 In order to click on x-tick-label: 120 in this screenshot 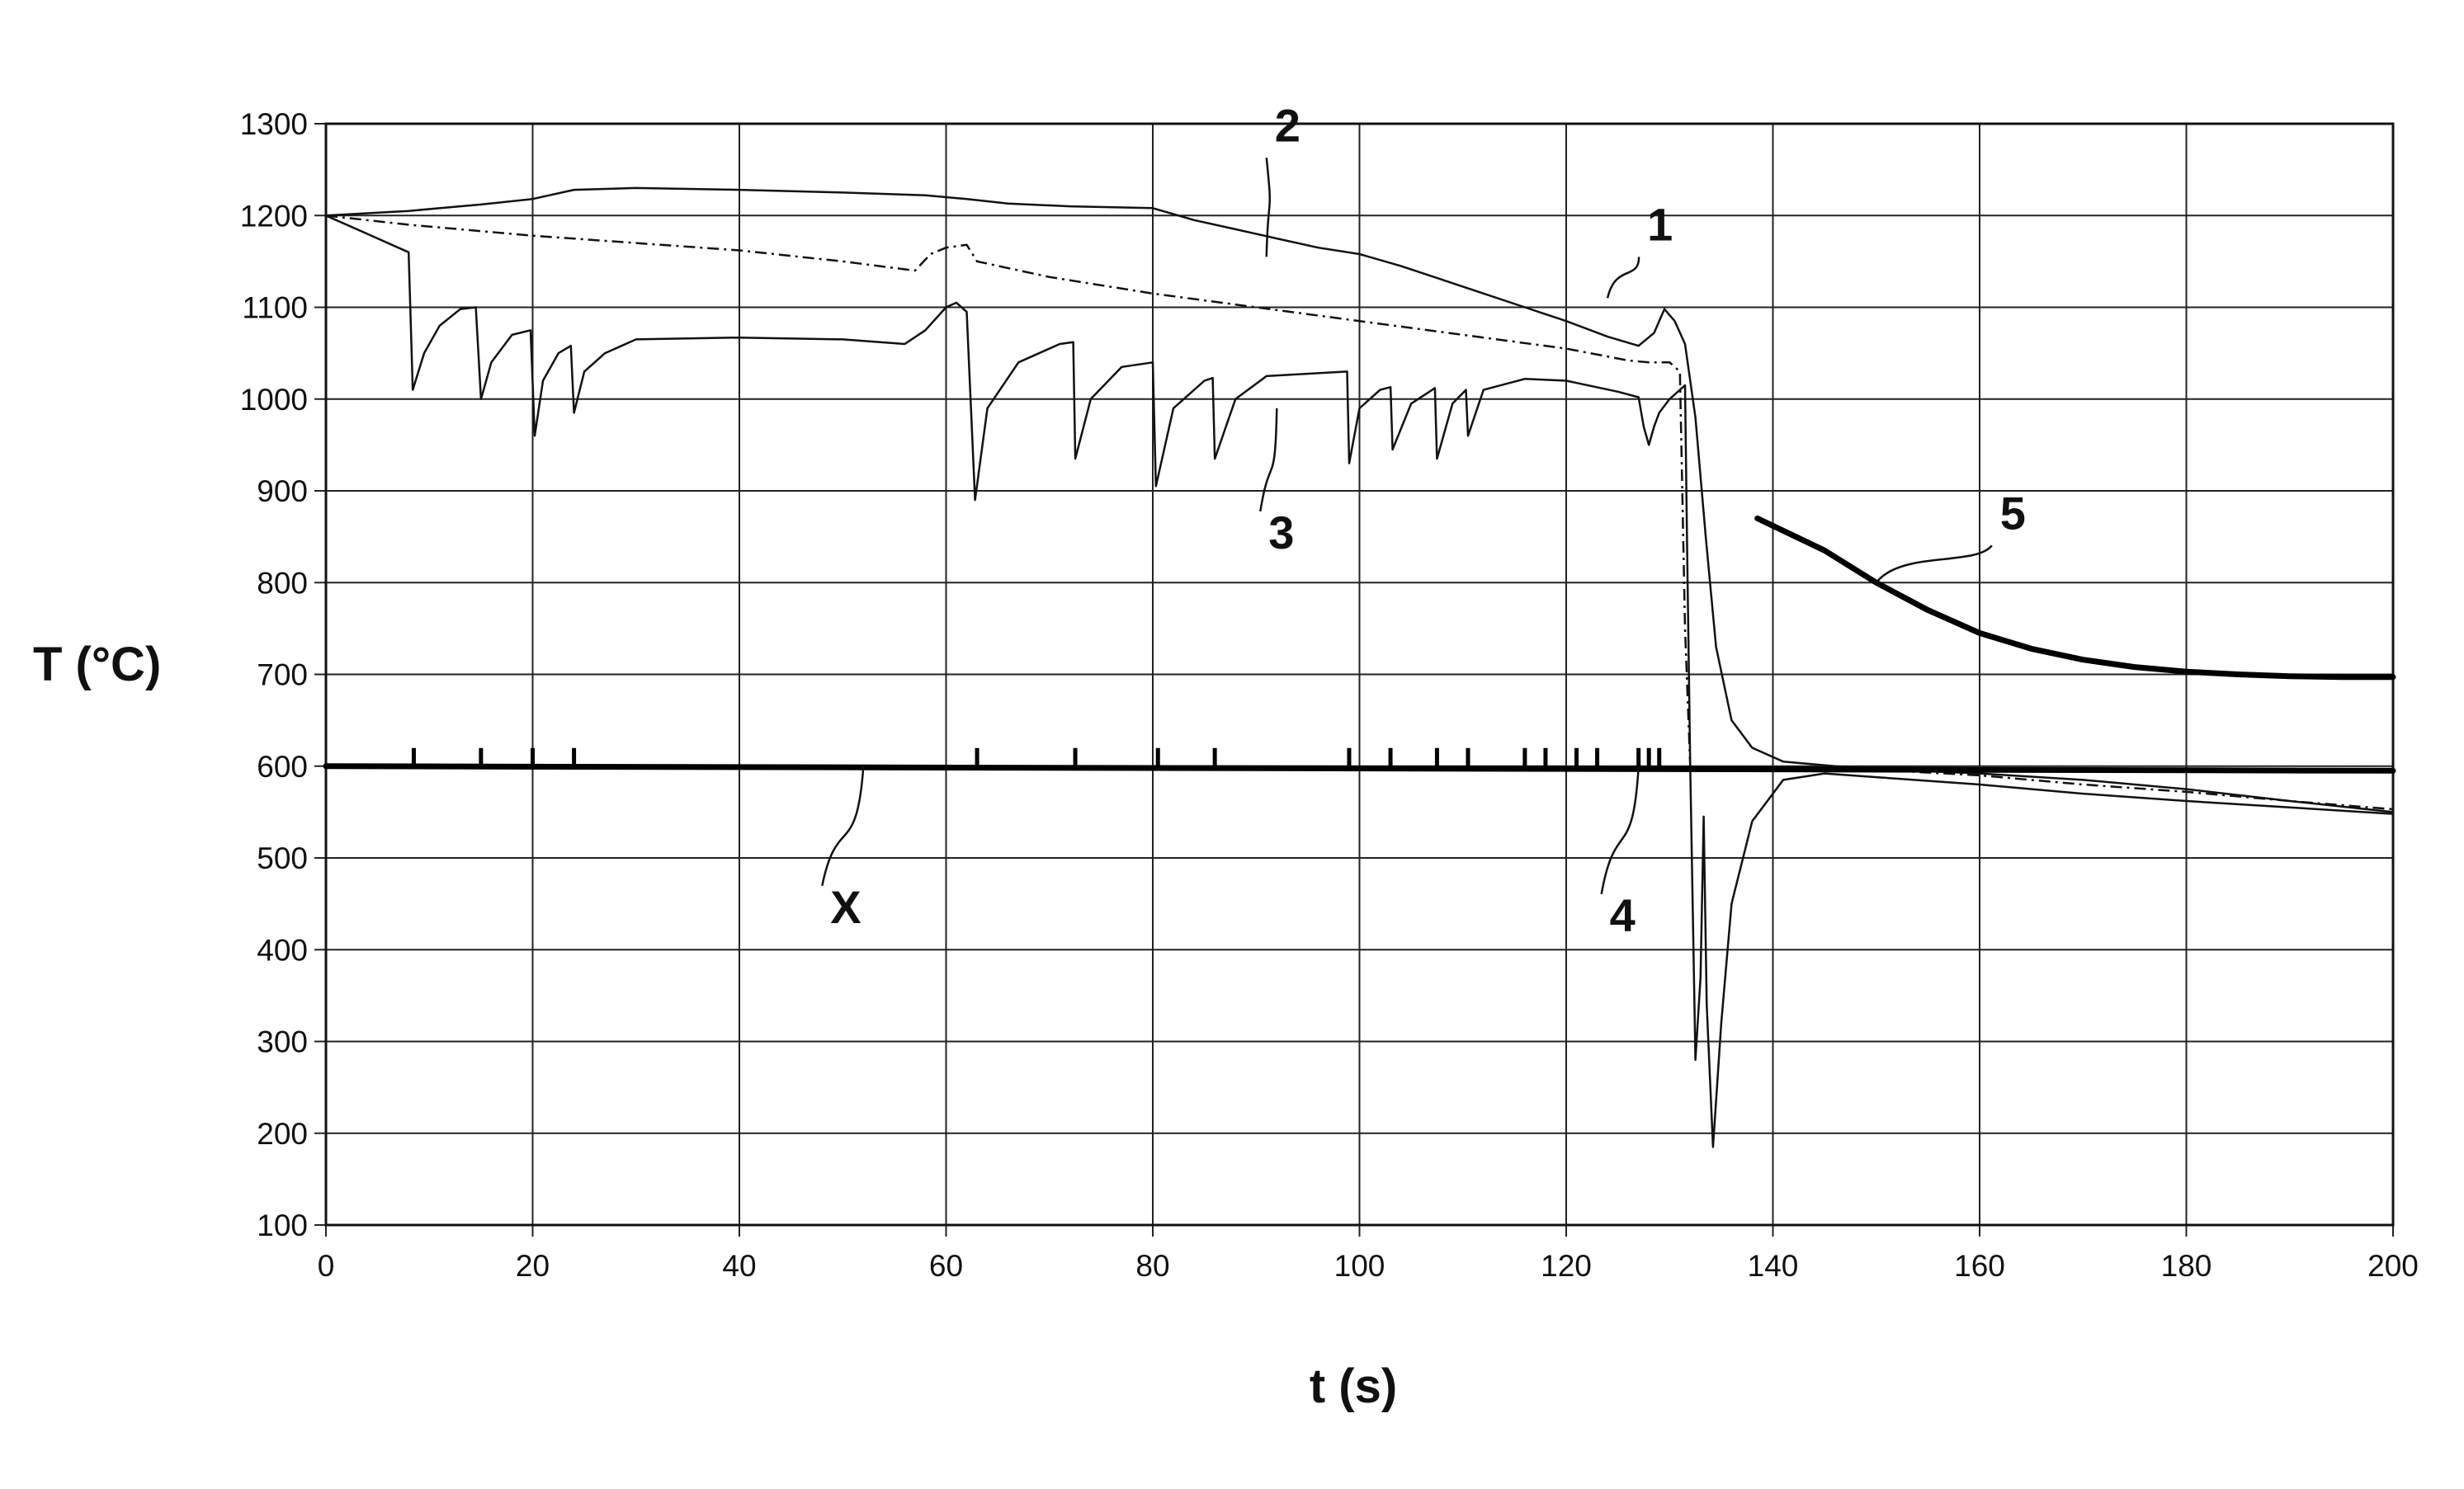, I will do `click(1566, 1266)`.